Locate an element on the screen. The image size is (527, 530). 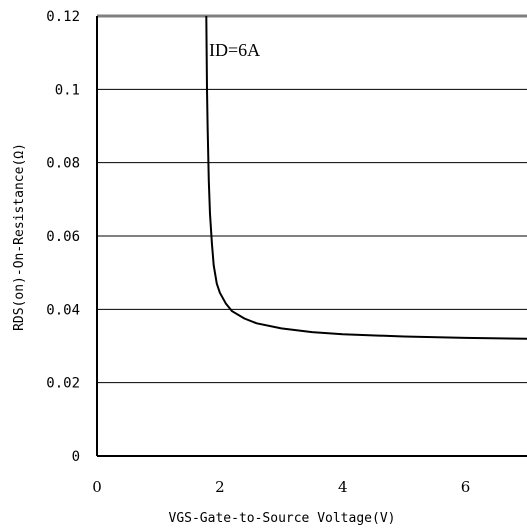
y-tick-label: 0.06 is located at coordinates (63, 237).